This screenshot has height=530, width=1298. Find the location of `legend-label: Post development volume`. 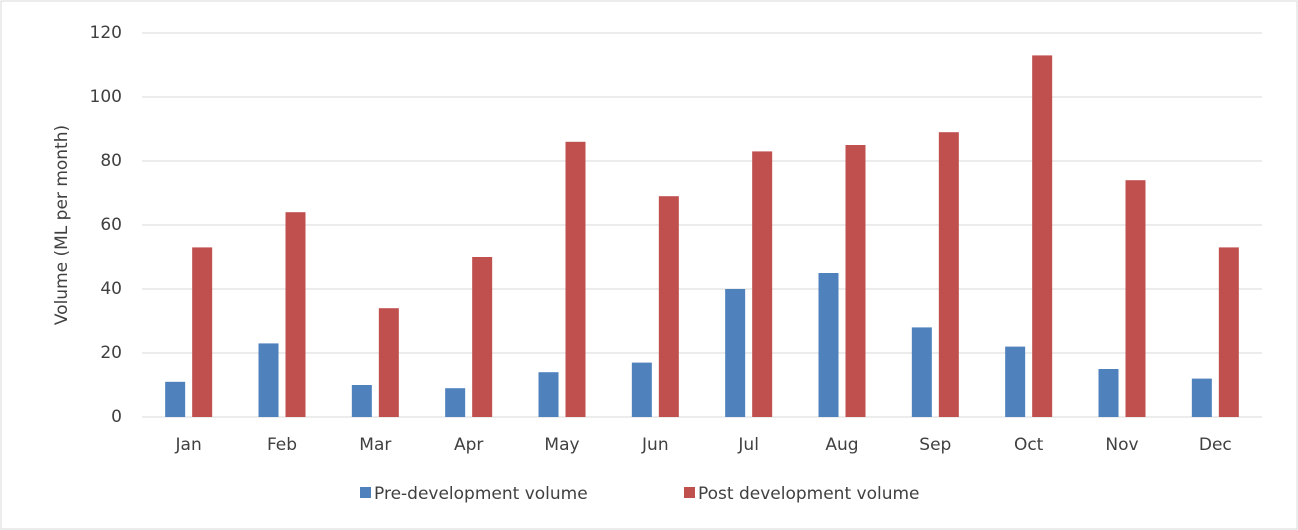

legend-label: Post development volume is located at coordinates (809, 494).